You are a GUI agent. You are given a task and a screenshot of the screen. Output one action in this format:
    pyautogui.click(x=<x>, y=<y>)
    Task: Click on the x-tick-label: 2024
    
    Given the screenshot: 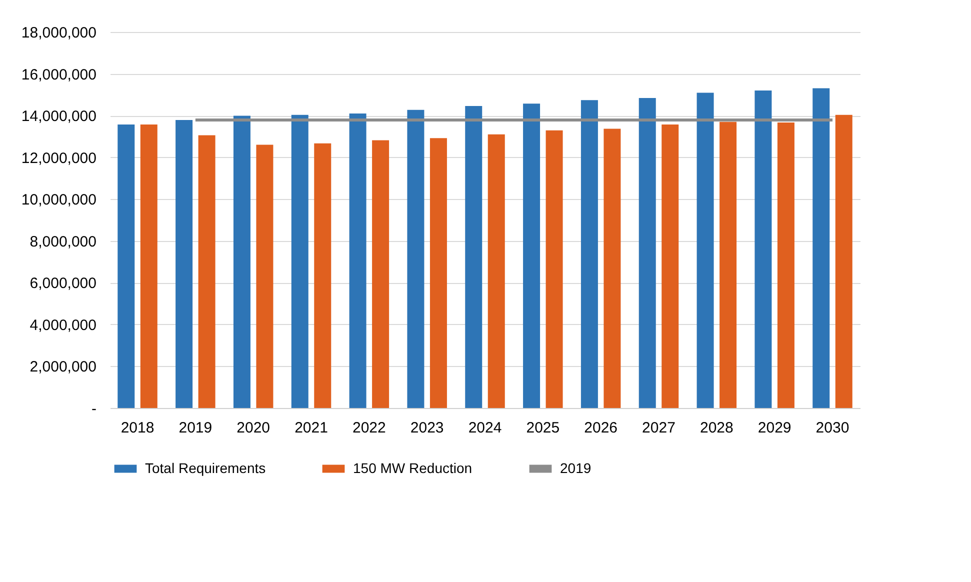 What is the action you would take?
    pyautogui.click(x=485, y=428)
    